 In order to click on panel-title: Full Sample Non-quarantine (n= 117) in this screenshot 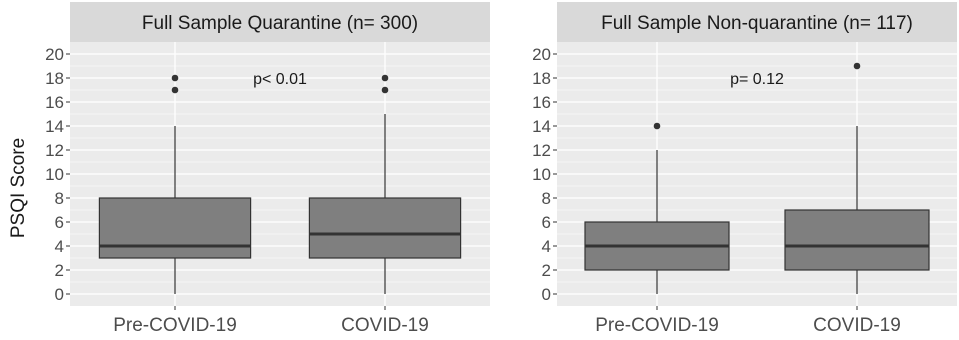, I will do `click(757, 23)`.